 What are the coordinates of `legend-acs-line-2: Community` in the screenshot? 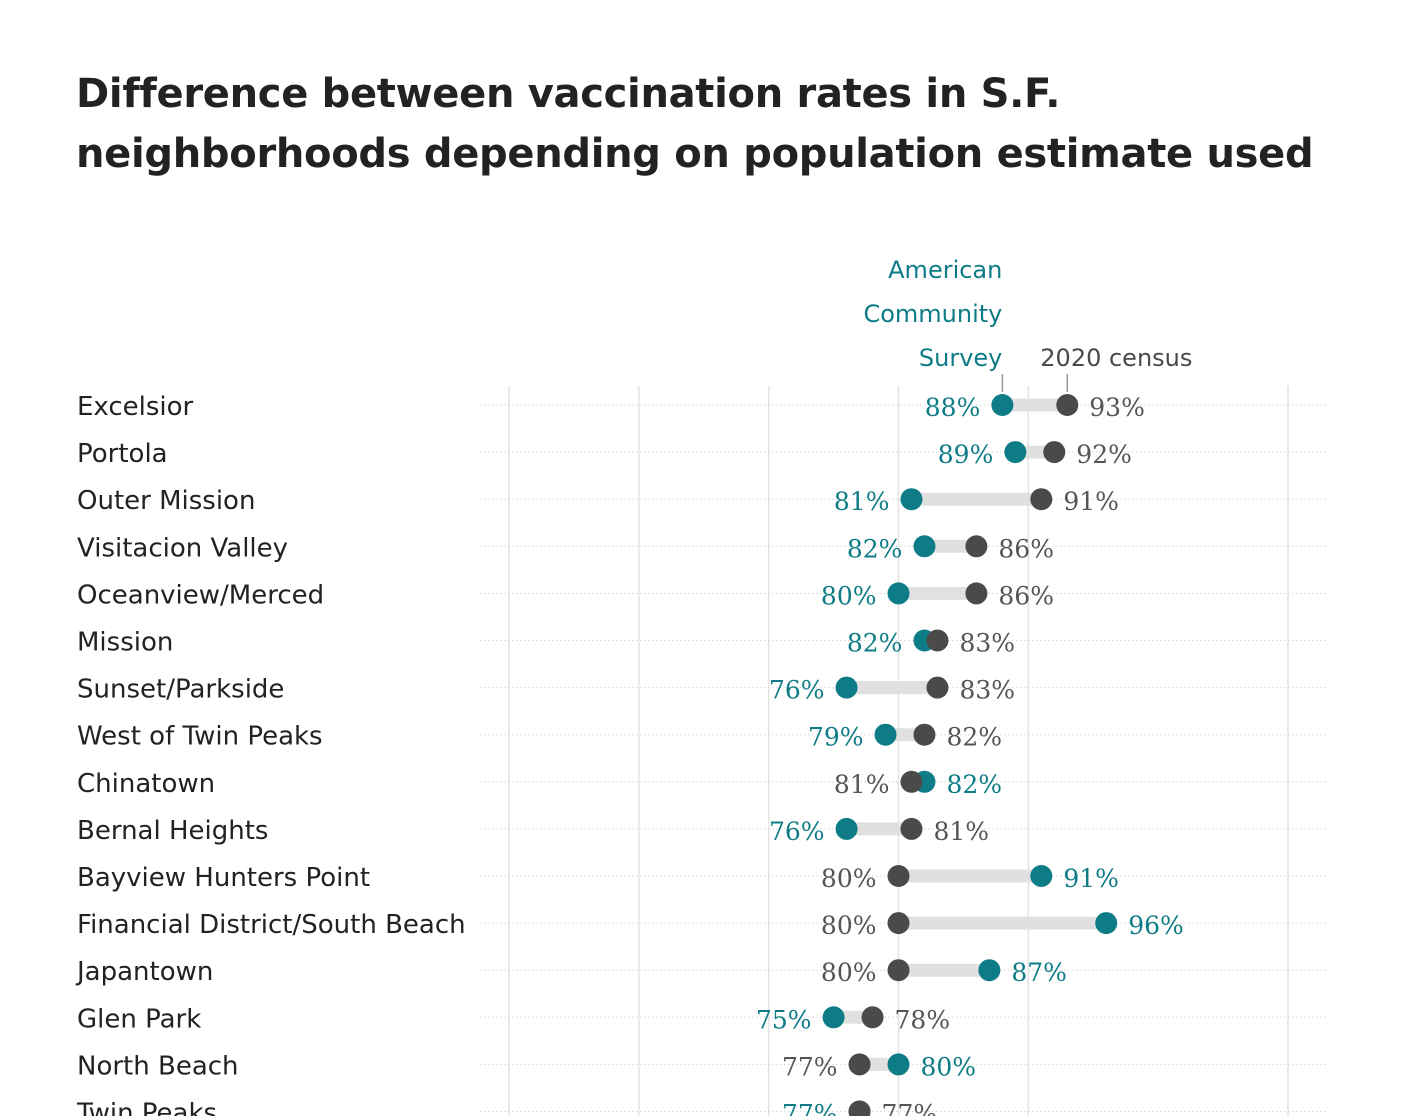 It's located at (932, 314).